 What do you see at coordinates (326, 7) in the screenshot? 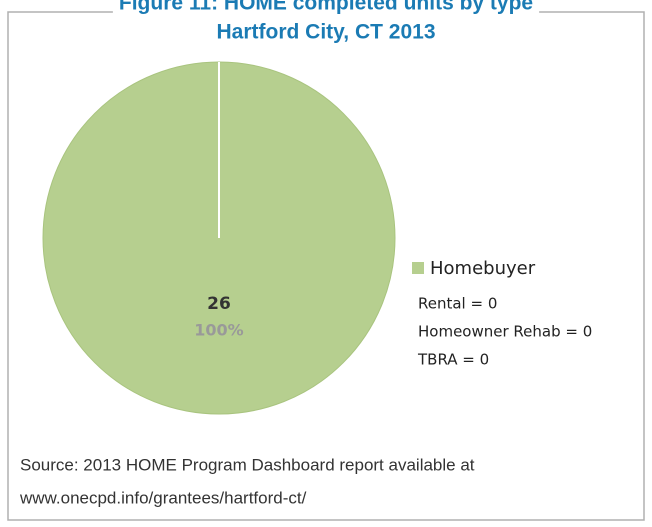
I see `chart-title: Figure 11: HOME completed units by type` at bounding box center [326, 7].